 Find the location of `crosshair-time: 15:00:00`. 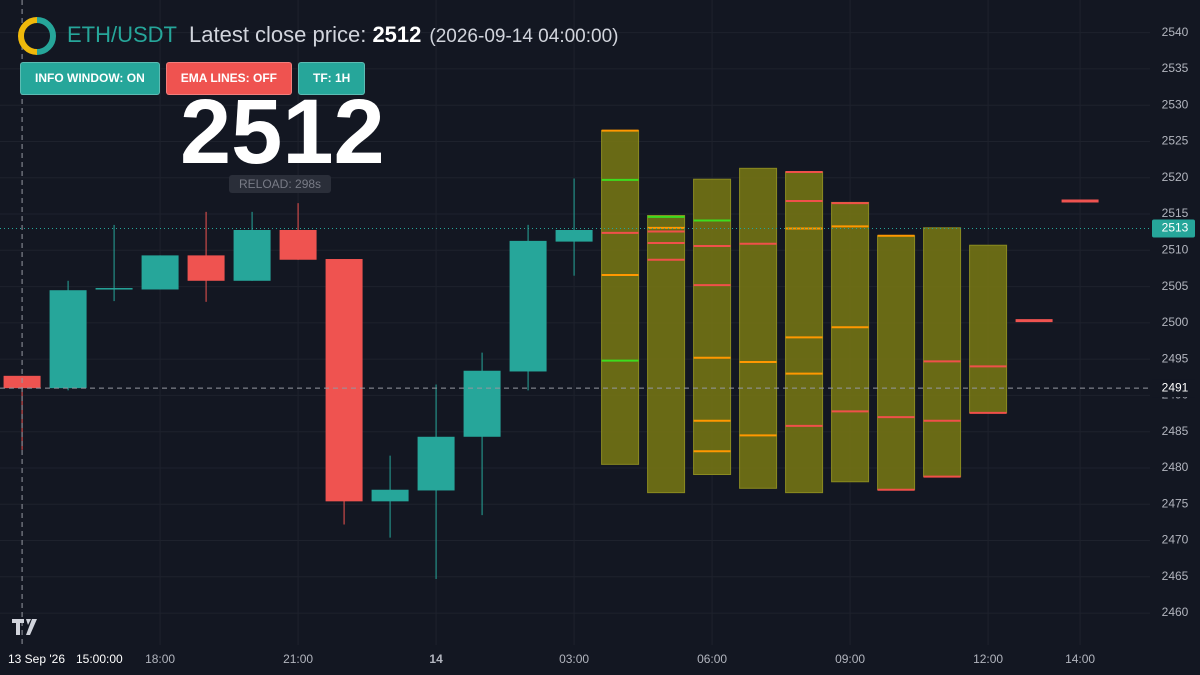

crosshair-time: 15:00:00 is located at coordinates (99, 659).